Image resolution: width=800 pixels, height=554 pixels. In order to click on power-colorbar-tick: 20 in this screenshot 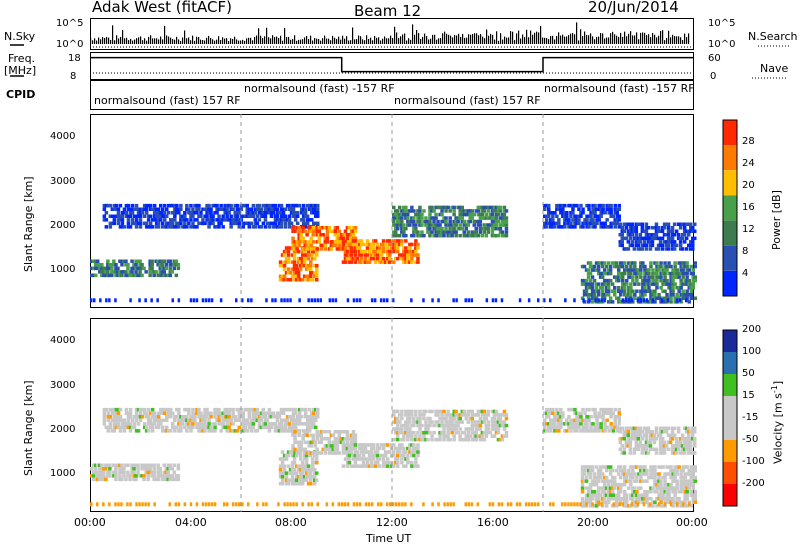, I will do `click(748, 185)`.